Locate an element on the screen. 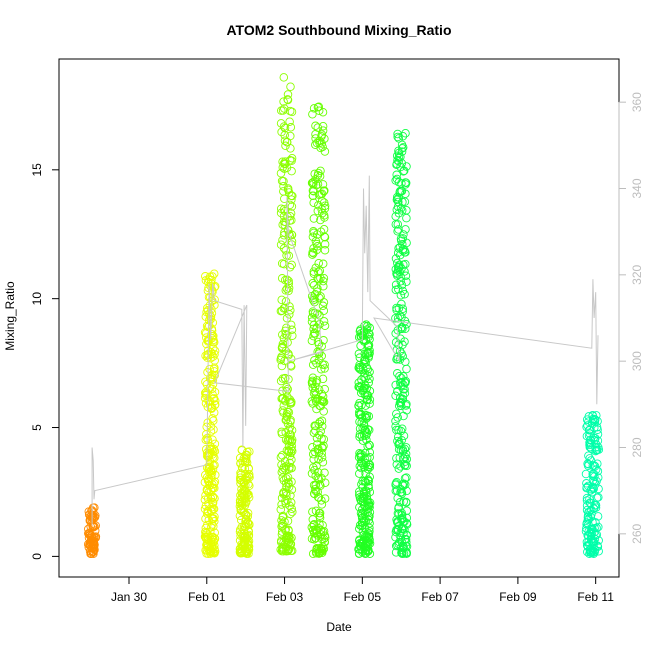  x-tick-label: Jan 30 is located at coordinates (129, 597).